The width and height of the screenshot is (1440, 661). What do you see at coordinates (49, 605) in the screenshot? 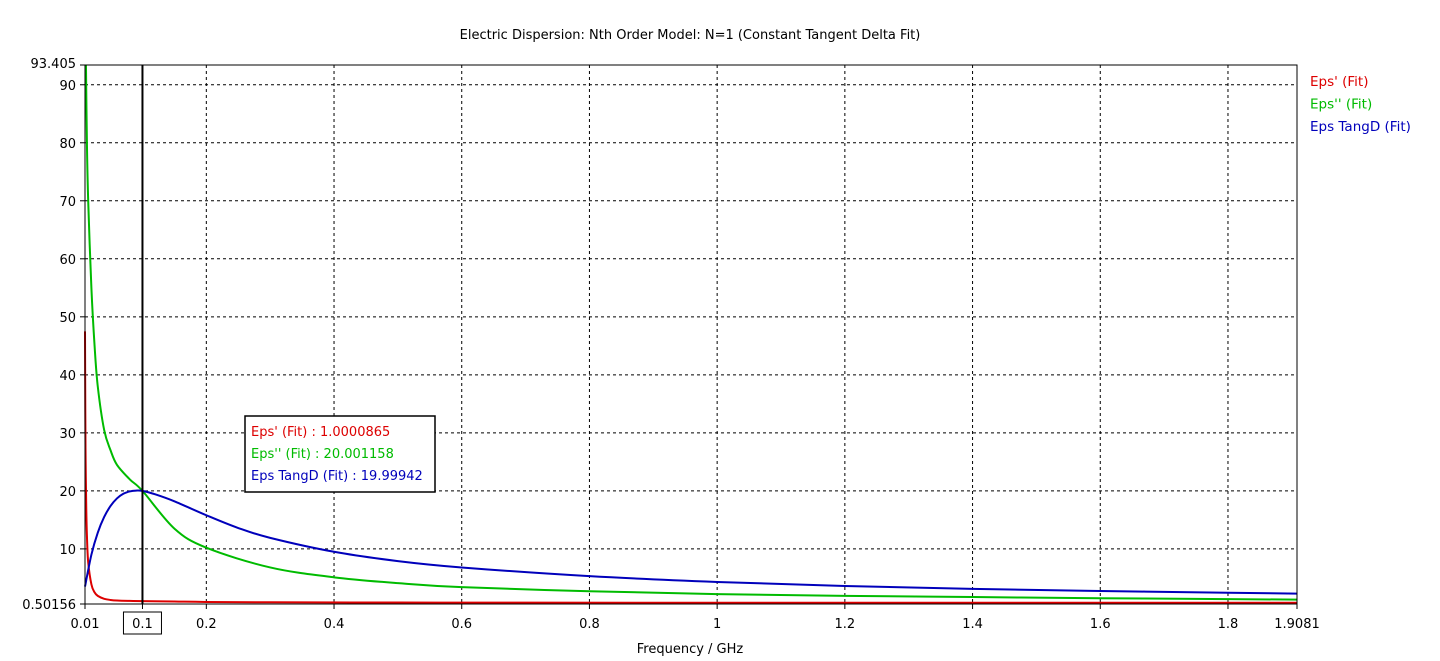
I see `y-tick-label: 0.50156` at bounding box center [49, 605].